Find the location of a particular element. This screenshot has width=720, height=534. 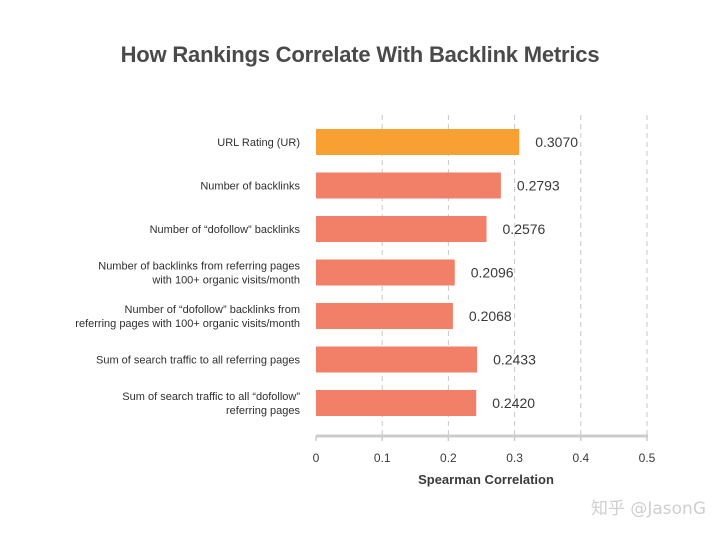

x-tick-label: 0 is located at coordinates (316, 458).